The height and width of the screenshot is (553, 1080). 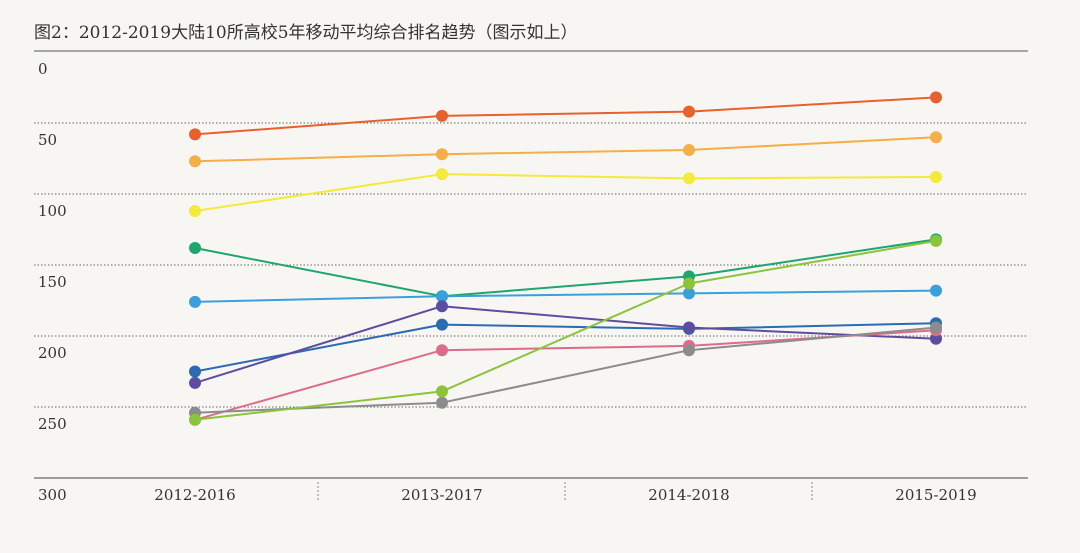 What do you see at coordinates (52, 282) in the screenshot?
I see `y-tick-label: 150` at bounding box center [52, 282].